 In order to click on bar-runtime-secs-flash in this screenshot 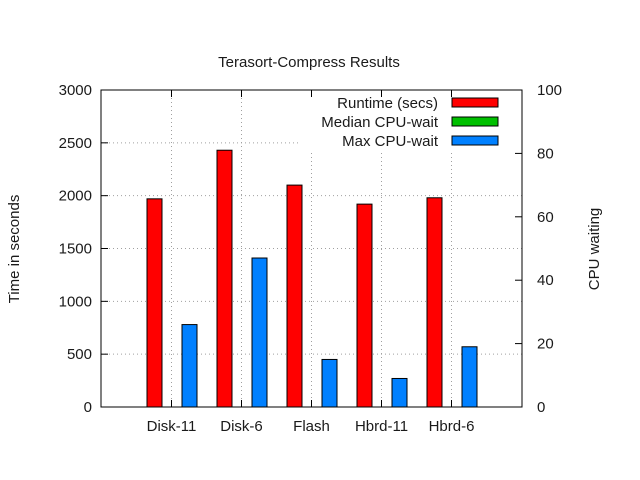, I will do `click(294, 296)`.